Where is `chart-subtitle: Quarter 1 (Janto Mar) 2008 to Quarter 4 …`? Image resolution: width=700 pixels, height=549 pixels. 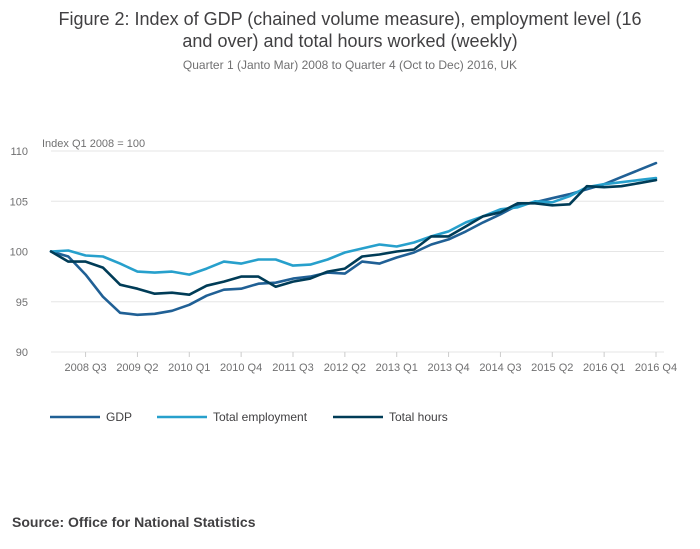
chart-subtitle: Quarter 1 (Janto Mar) 2008 to Quarter 4 … is located at coordinates (350, 65).